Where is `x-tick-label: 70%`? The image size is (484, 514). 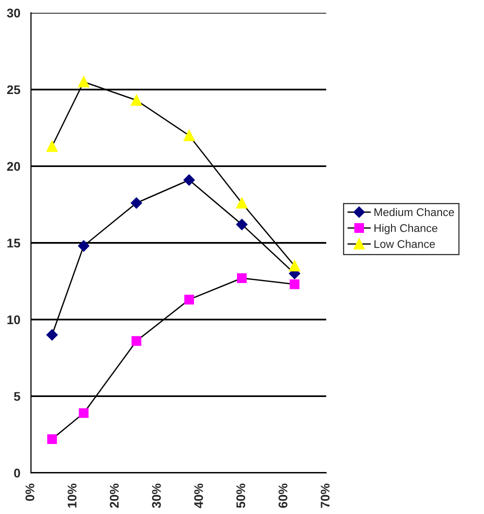
x-tick-label: 70% is located at coordinates (325, 496).